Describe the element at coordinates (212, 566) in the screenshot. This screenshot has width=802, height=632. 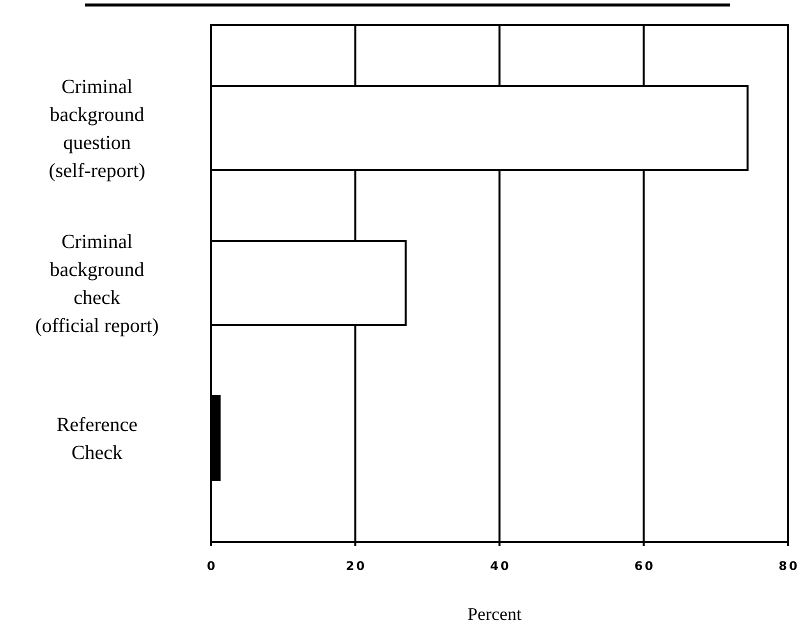
I see `x-tick-label: 0` at that location.